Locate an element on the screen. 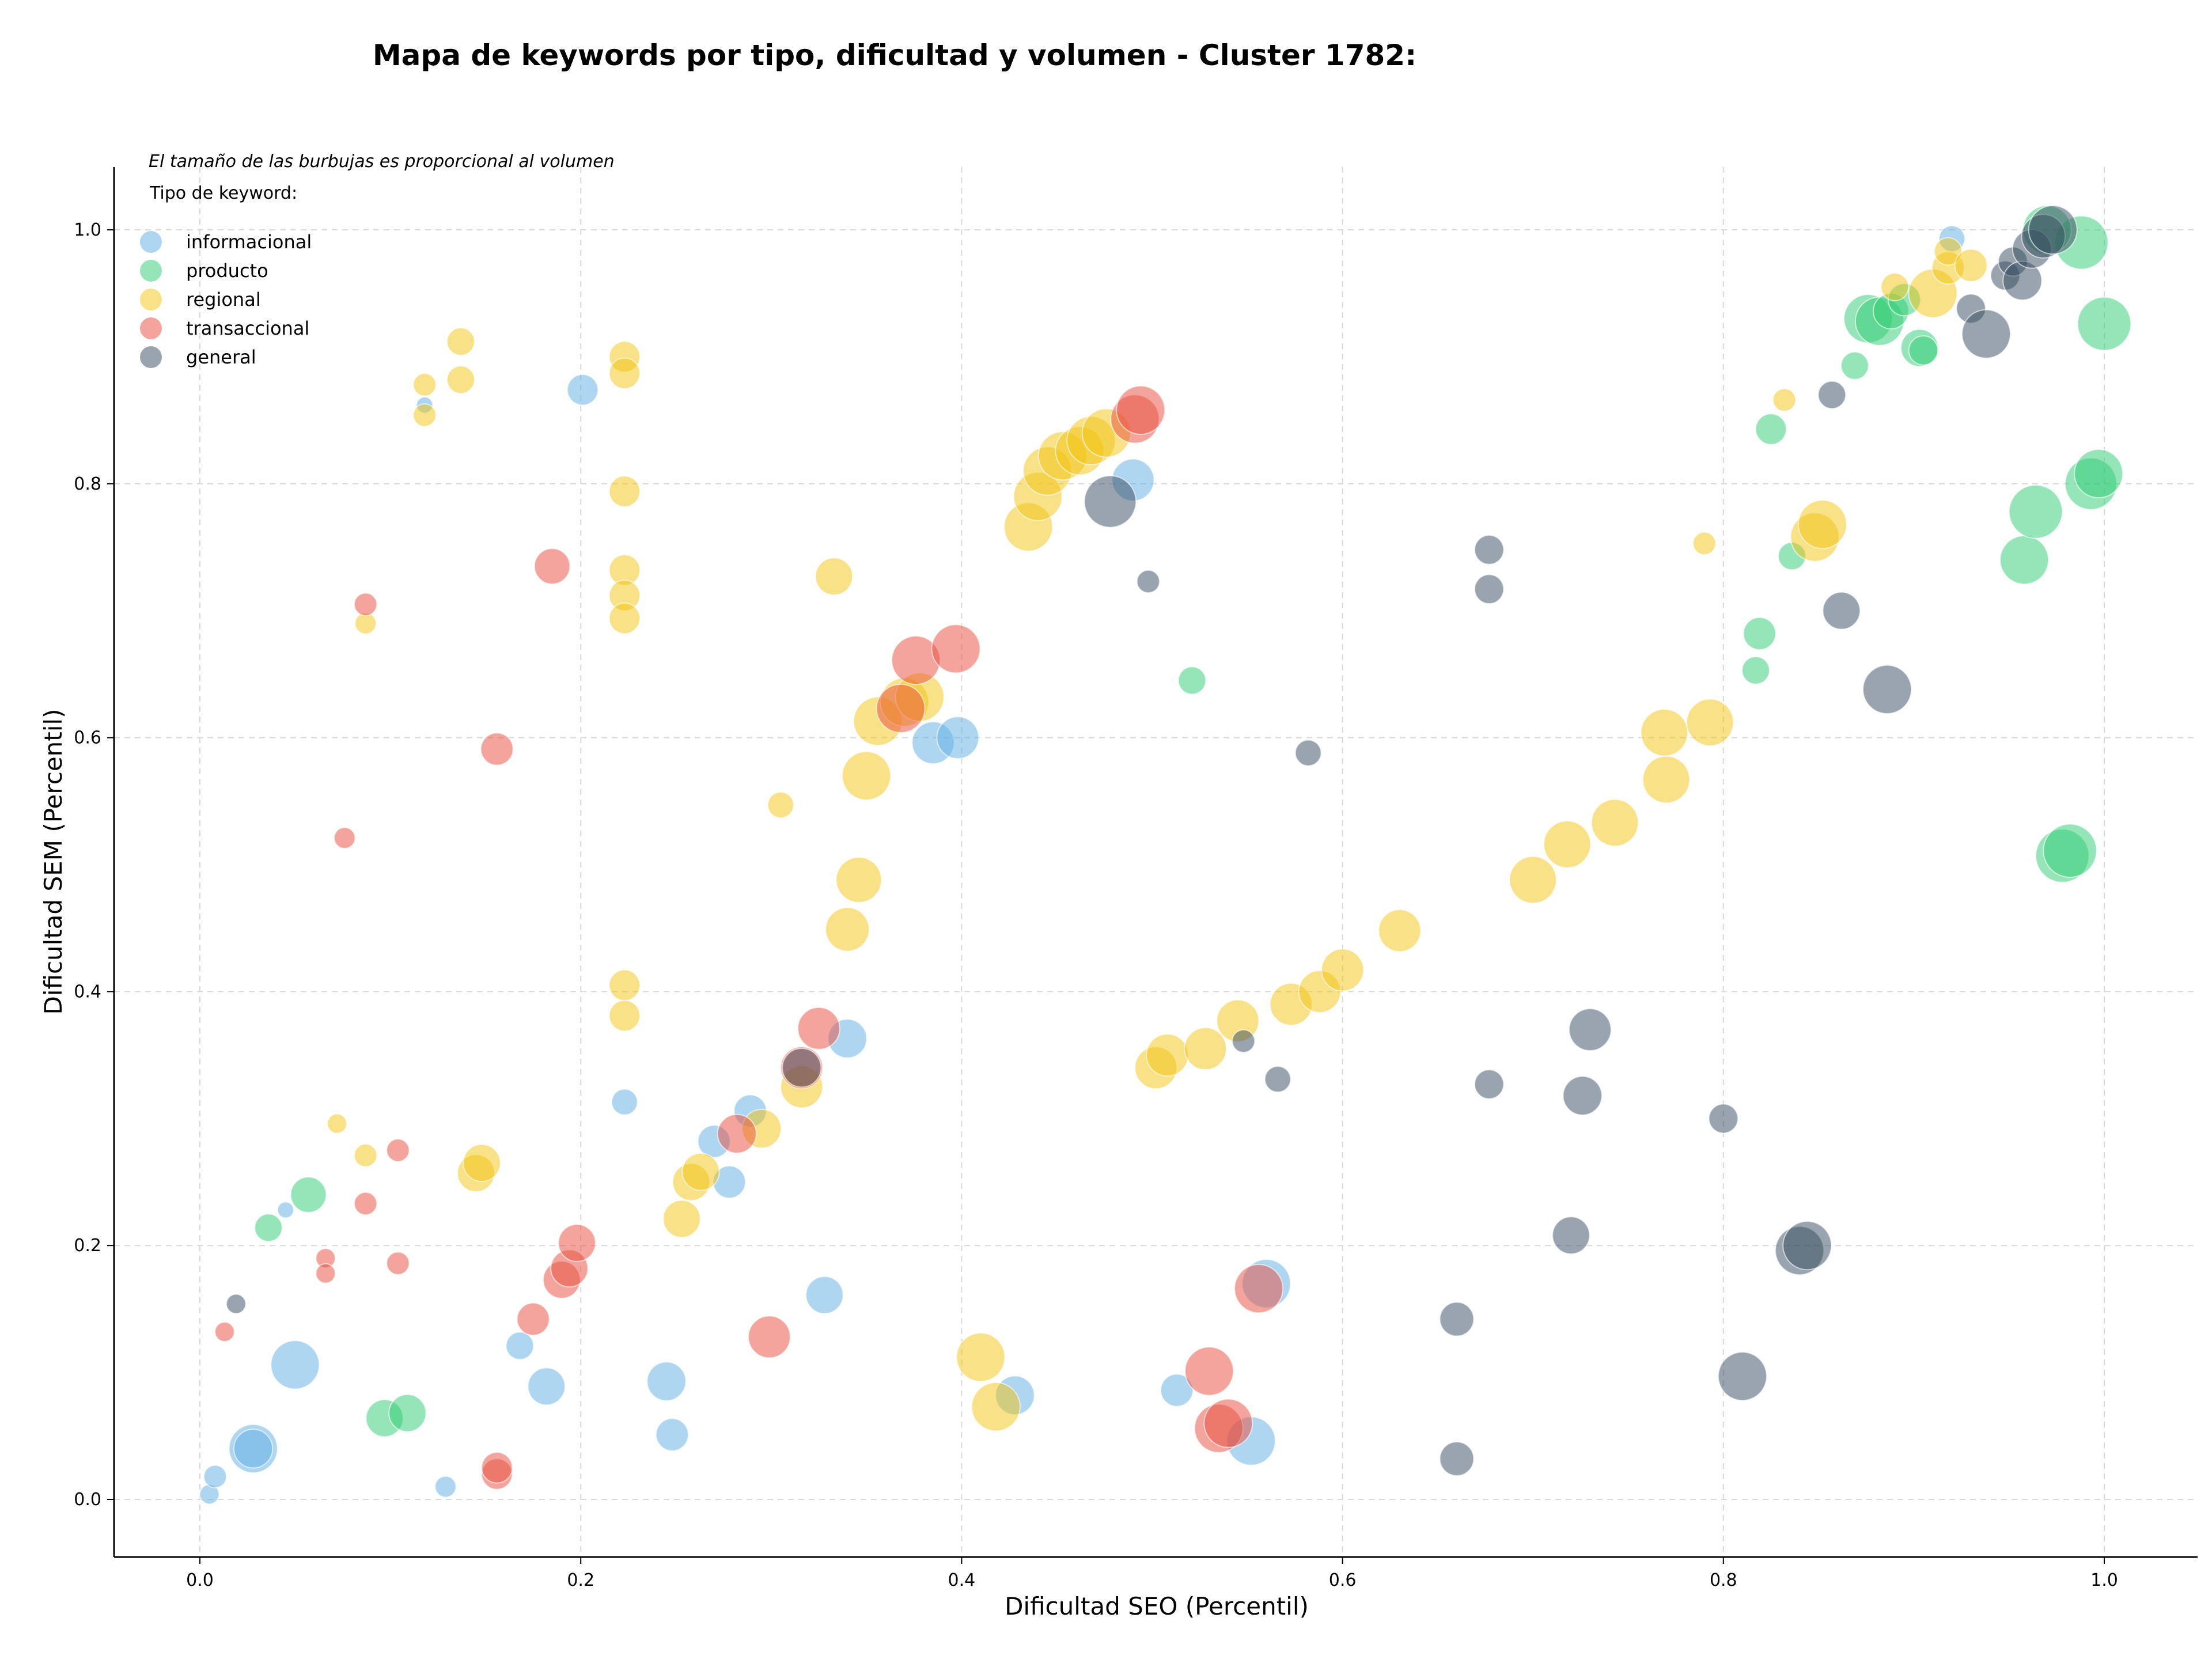 The image size is (2212, 1663). legend-label-transaccional: transaccional is located at coordinates (247, 328).